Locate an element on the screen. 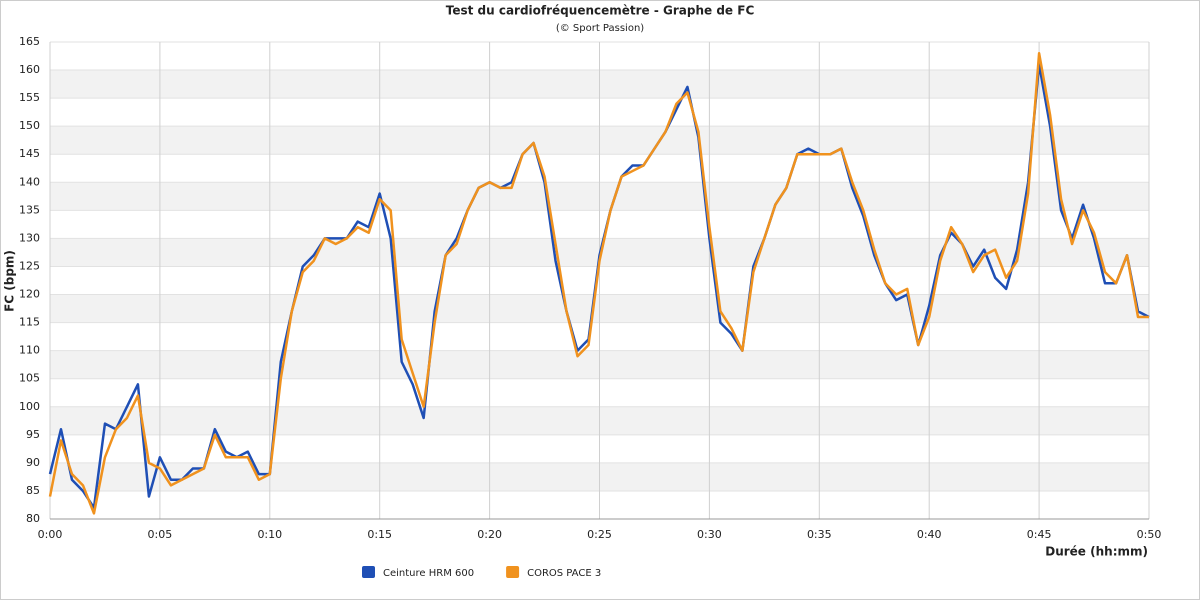  x-tick-label: 0:15 is located at coordinates (379, 534).